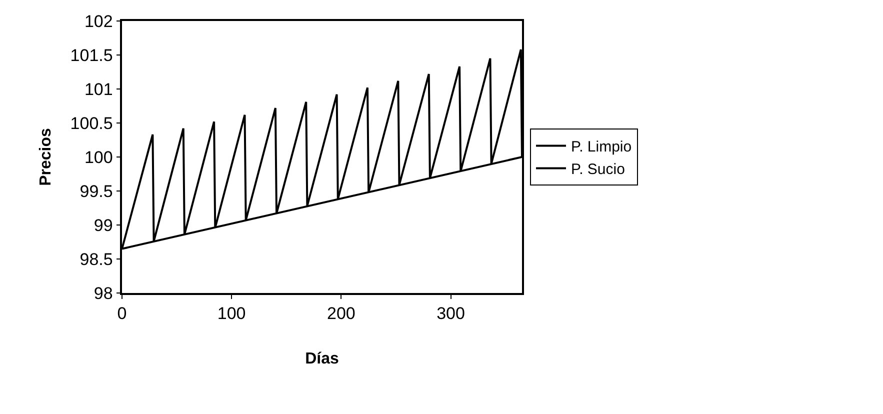 Image resolution: width=883 pixels, height=414 pixels. What do you see at coordinates (103, 225) in the screenshot?
I see `y-tick-label: 99` at bounding box center [103, 225].